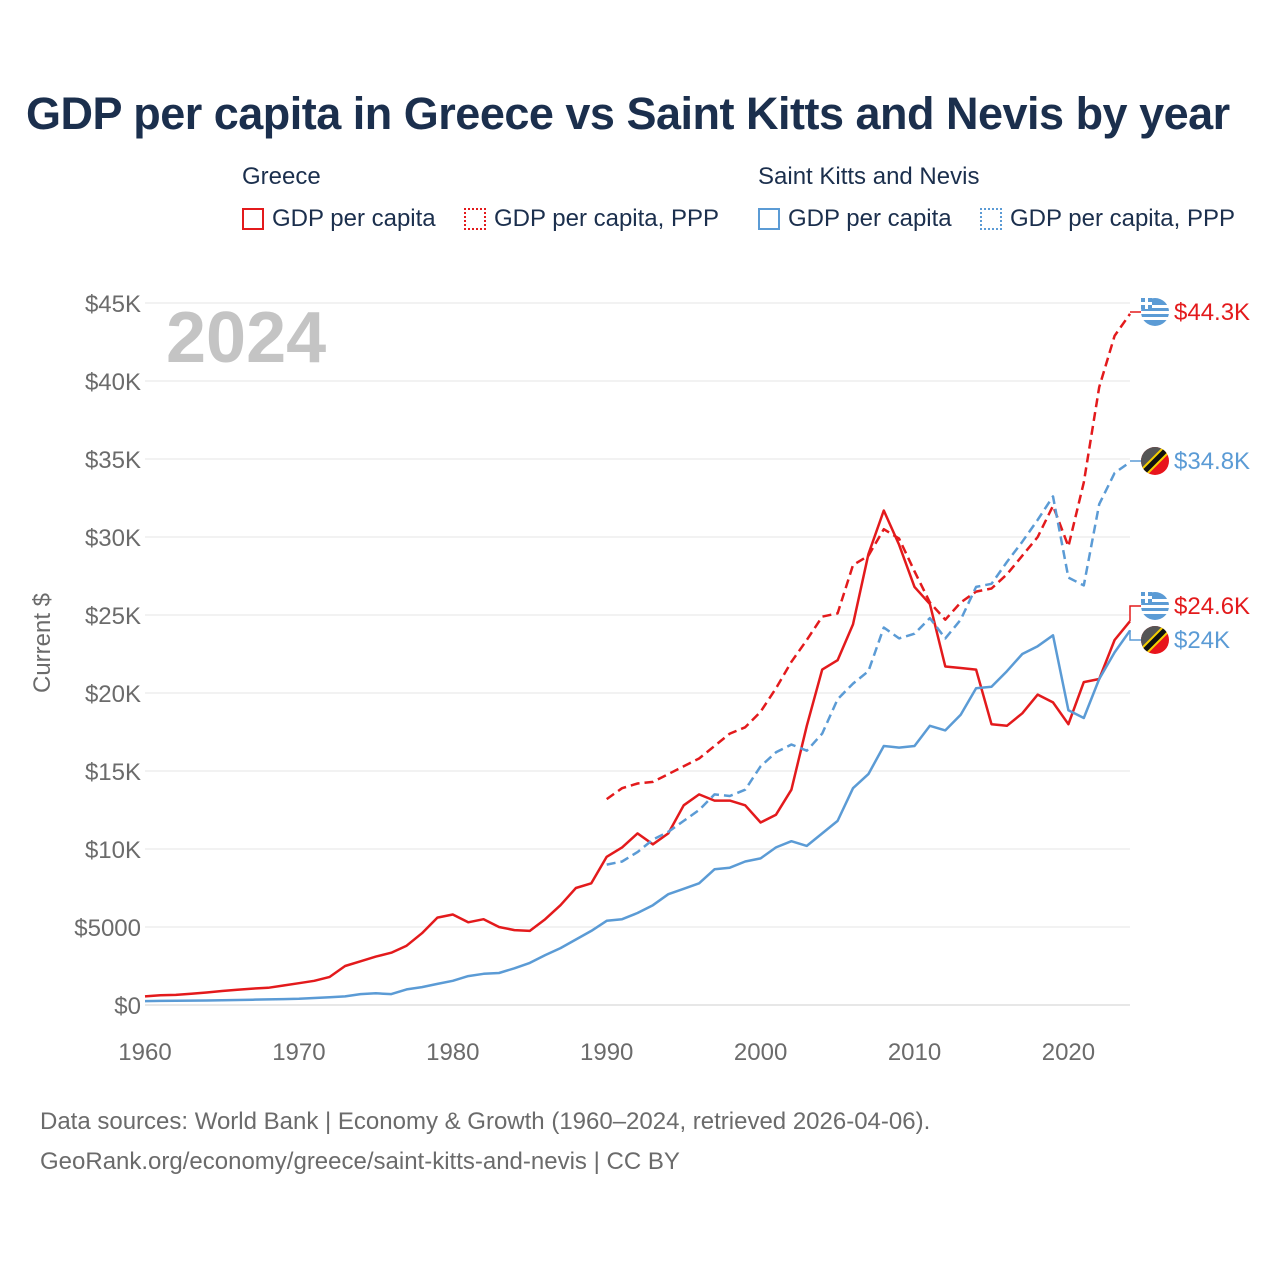 Image resolution: width=1280 pixels, height=1280 pixels. What do you see at coordinates (113, 538) in the screenshot?
I see `y-tick-label: $30K` at bounding box center [113, 538].